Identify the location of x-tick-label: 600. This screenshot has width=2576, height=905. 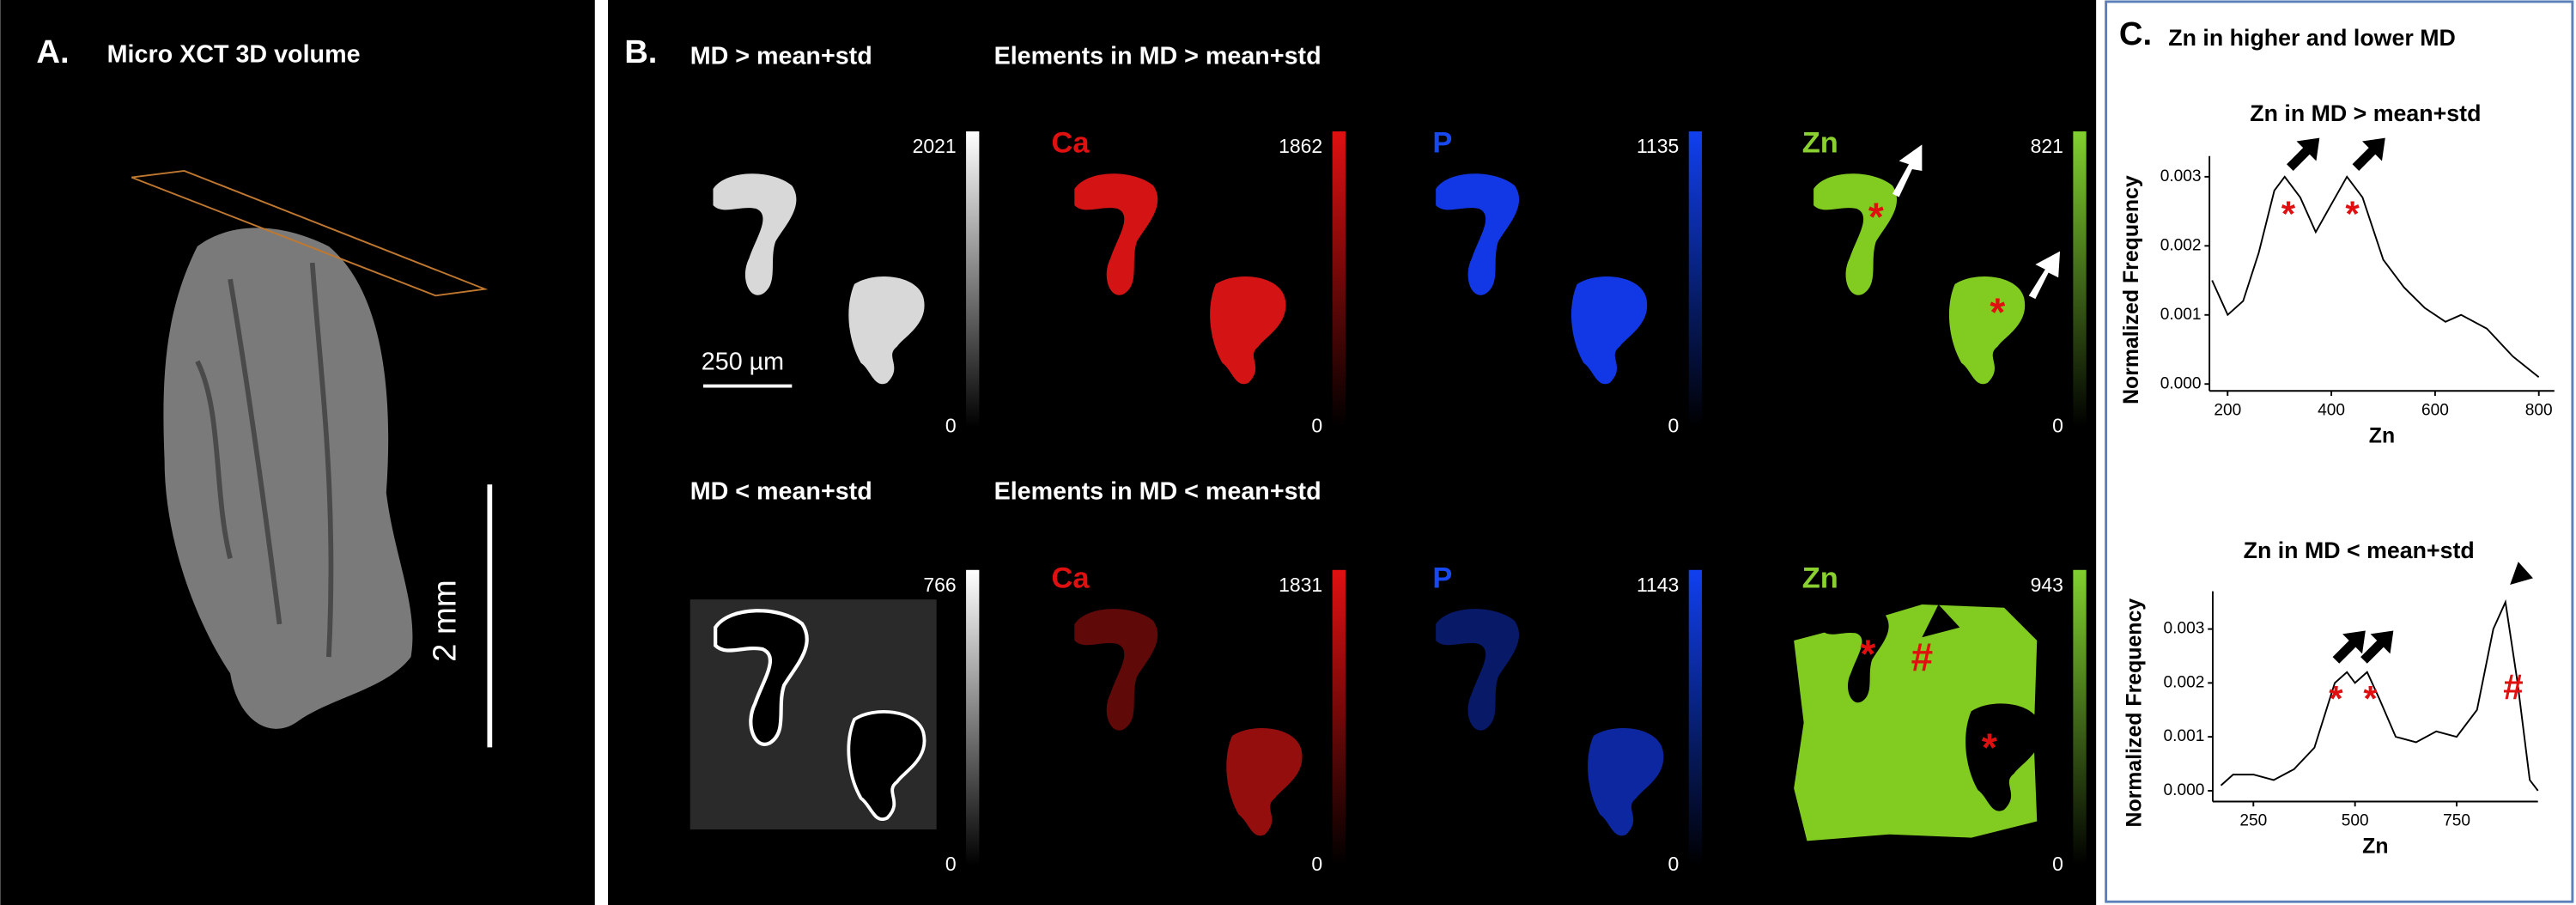
(2435, 410).